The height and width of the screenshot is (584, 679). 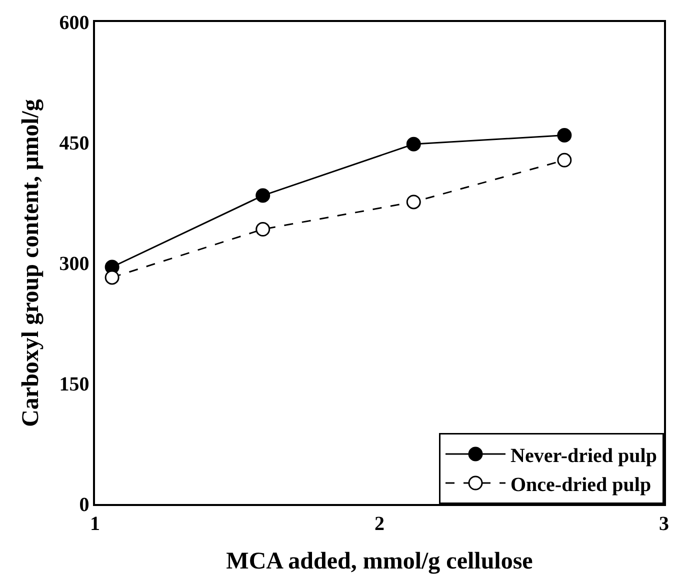 I want to click on x-axis-title: MCA added, mmol/g cellulose, so click(x=380, y=561).